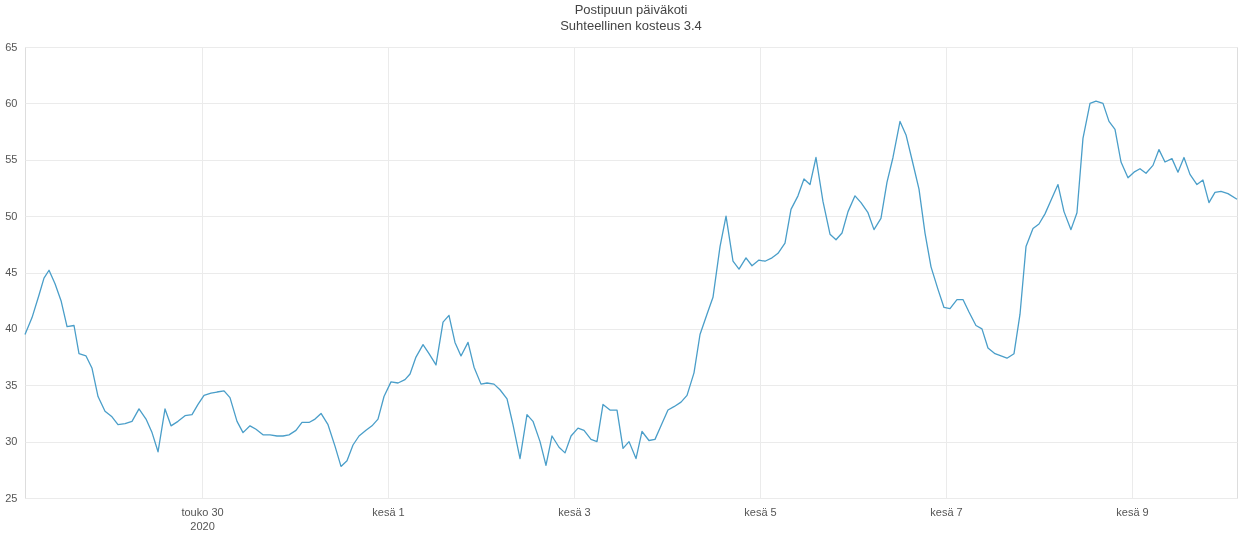 The height and width of the screenshot is (535, 1242). What do you see at coordinates (11, 102) in the screenshot?
I see `y-tick-label: 60` at bounding box center [11, 102].